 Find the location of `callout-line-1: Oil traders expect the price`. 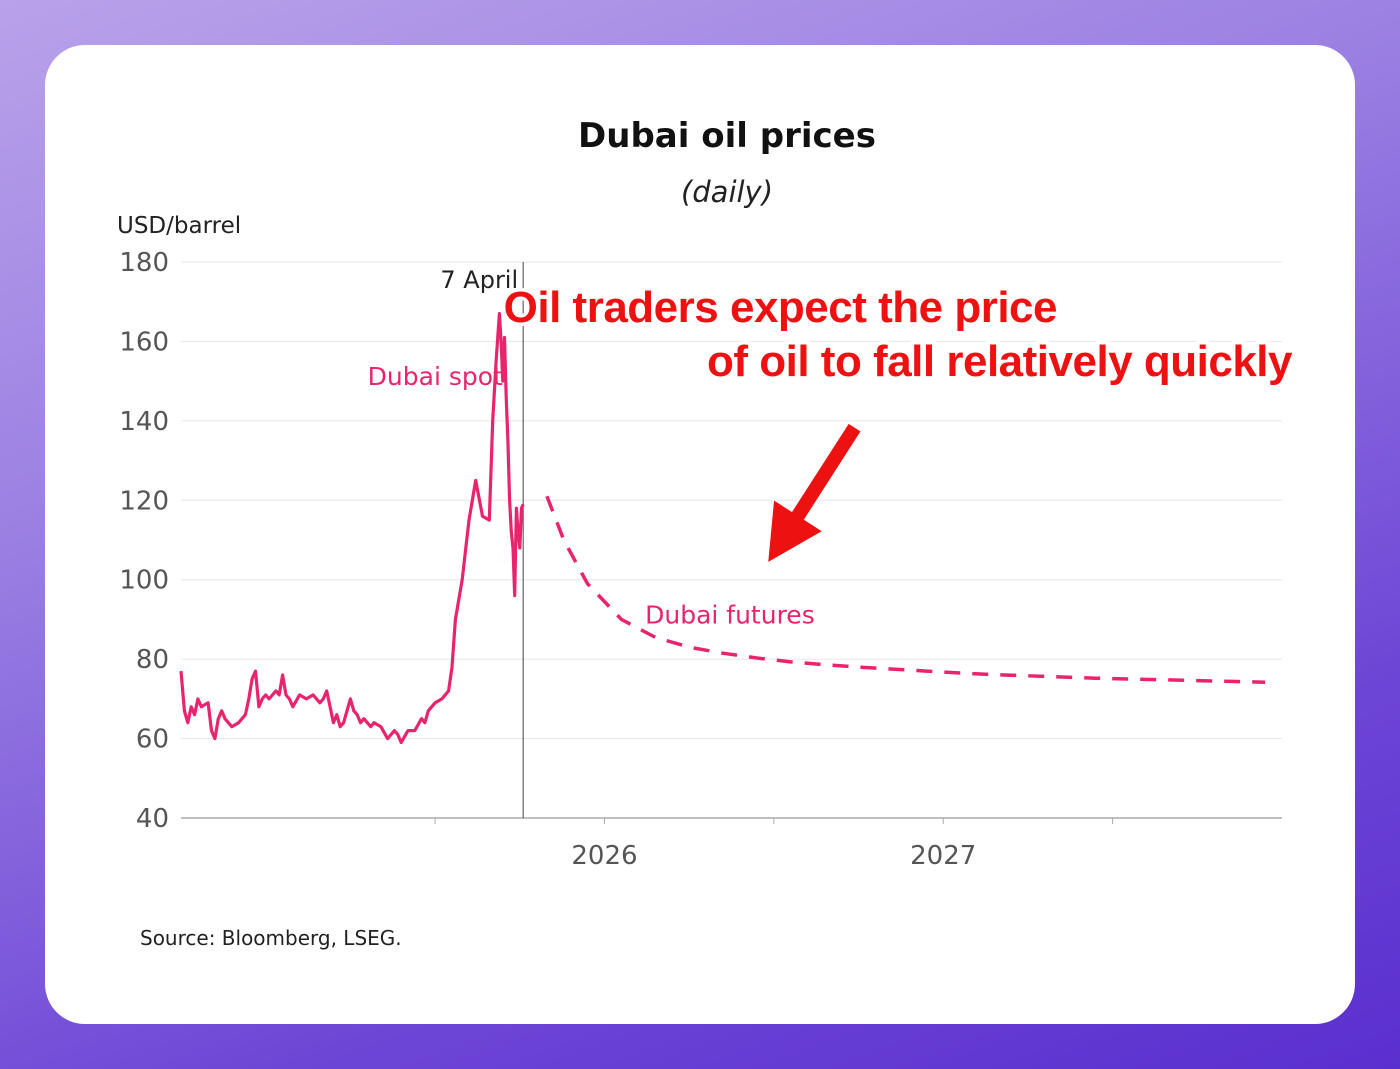

callout-line-1: Oil traders expect the price is located at coordinates (780, 307).